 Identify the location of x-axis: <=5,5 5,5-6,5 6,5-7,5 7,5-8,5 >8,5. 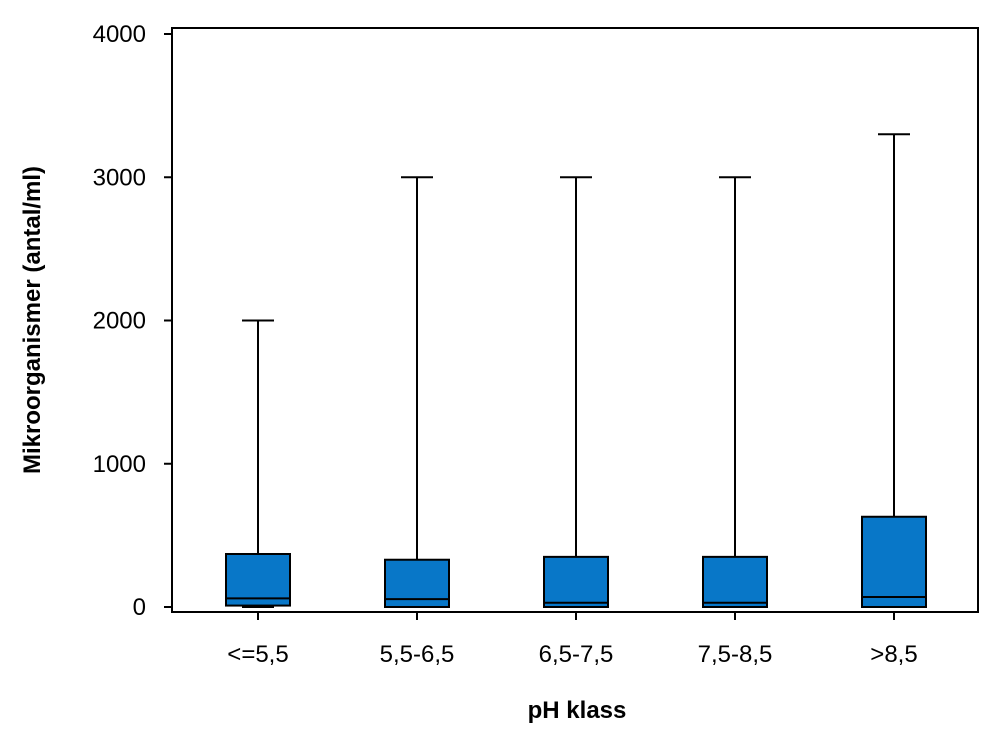
(572, 640).